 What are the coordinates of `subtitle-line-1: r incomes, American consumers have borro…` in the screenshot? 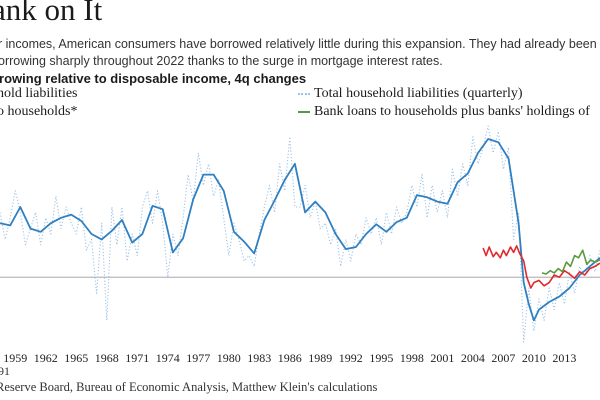 It's located at (298, 44).